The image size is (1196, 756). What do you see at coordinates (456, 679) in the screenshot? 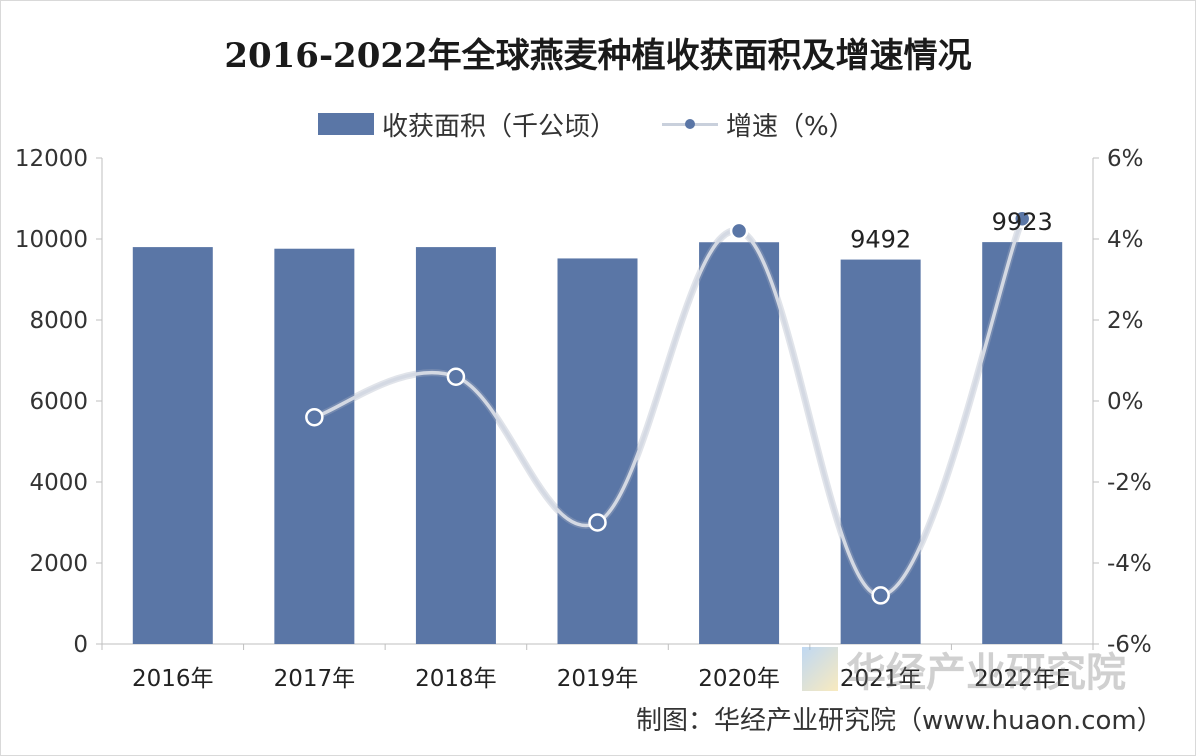
I see `x-tick-label: 2018年` at bounding box center [456, 679].